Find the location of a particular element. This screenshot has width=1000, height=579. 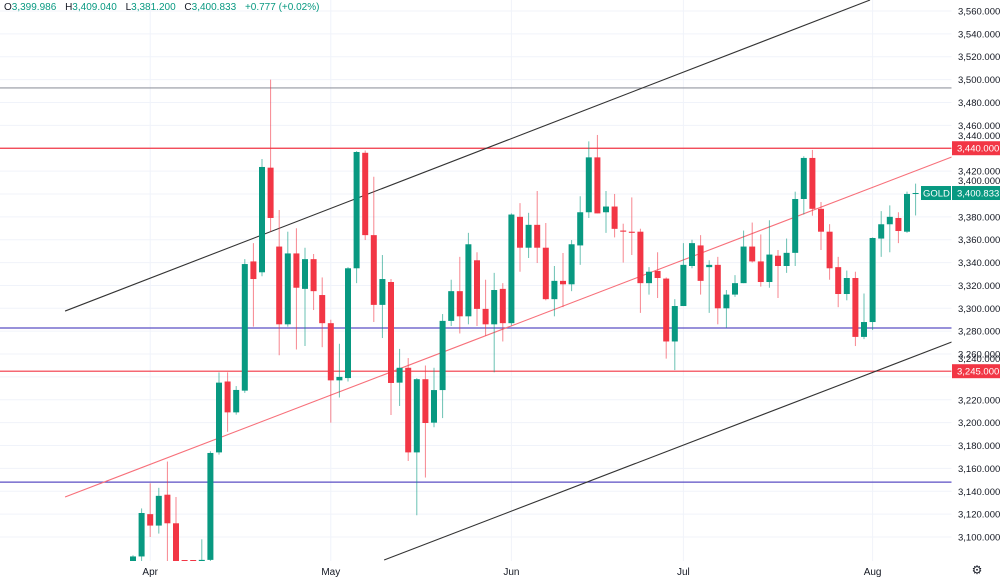

x-tick-label: Jun is located at coordinates (511, 572).